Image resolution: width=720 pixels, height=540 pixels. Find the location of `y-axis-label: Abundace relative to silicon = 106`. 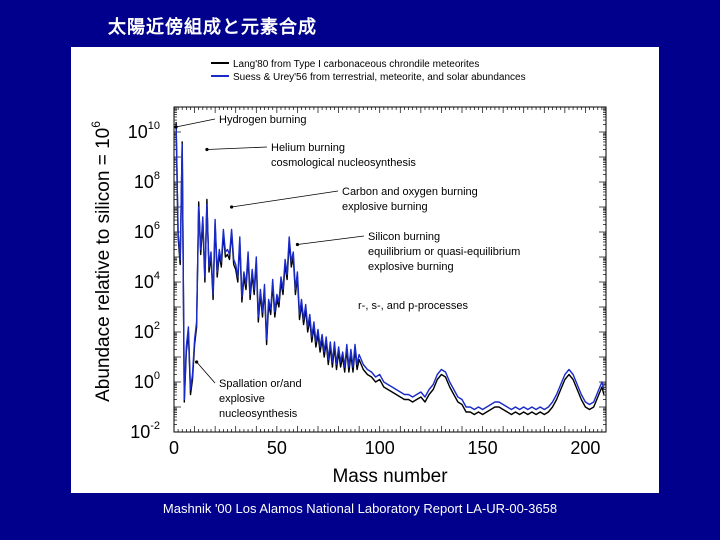

y-axis-label: Abundace relative to silicon = 106 is located at coordinates (101, 261).